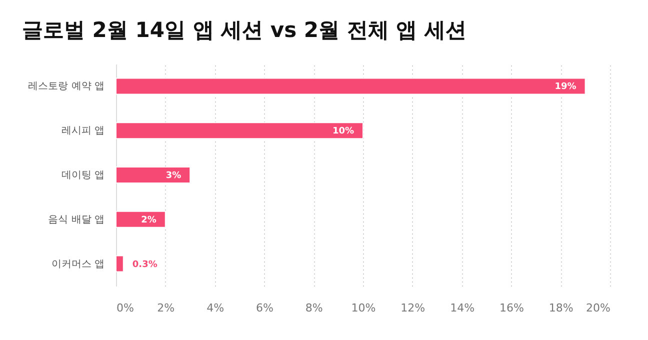 The width and height of the screenshot is (648, 340). I want to click on data-label: 3%, so click(174, 176).